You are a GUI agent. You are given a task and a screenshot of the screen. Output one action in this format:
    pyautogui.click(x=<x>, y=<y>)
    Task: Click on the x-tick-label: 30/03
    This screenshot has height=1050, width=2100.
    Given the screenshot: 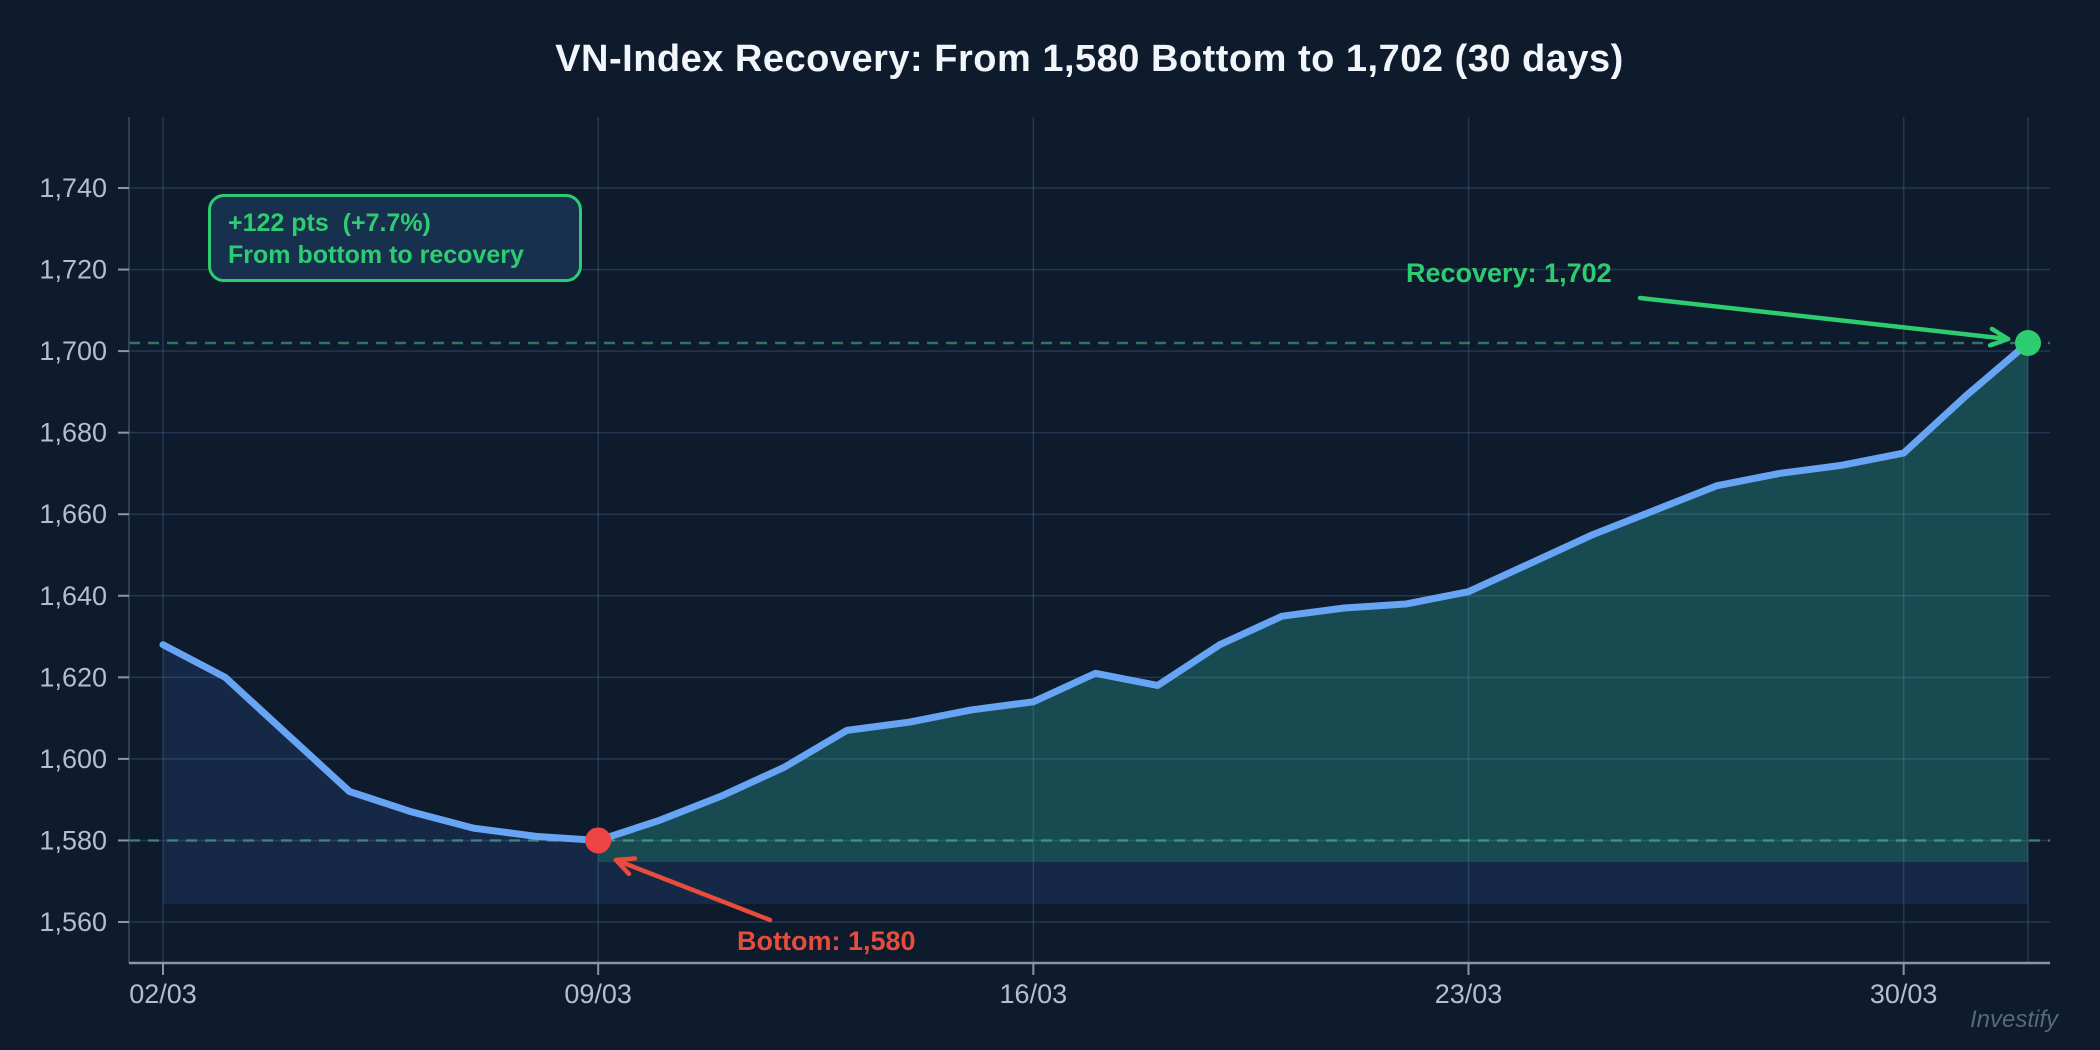 What is the action you would take?
    pyautogui.click(x=1904, y=994)
    